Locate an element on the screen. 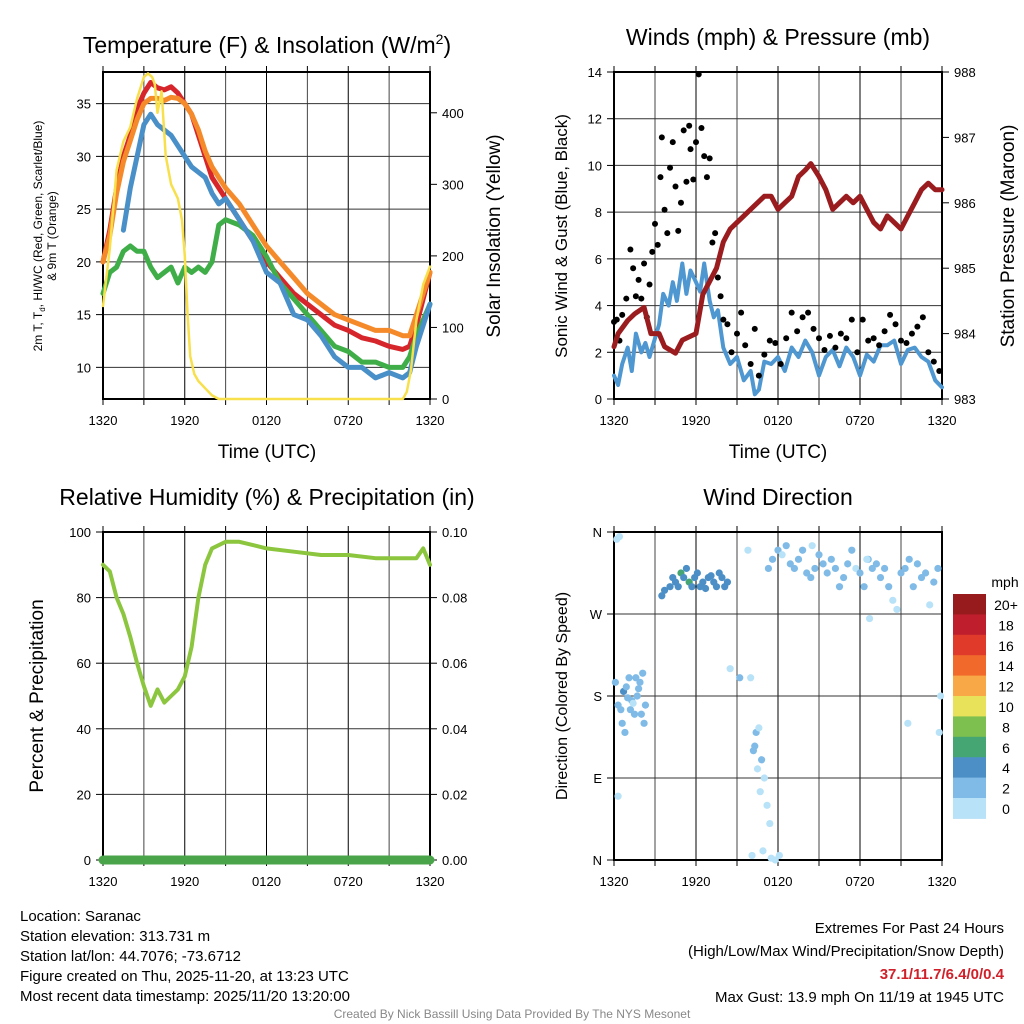 This screenshot has height=1024, width=1024. legend-label: 10 is located at coordinates (1006, 707).